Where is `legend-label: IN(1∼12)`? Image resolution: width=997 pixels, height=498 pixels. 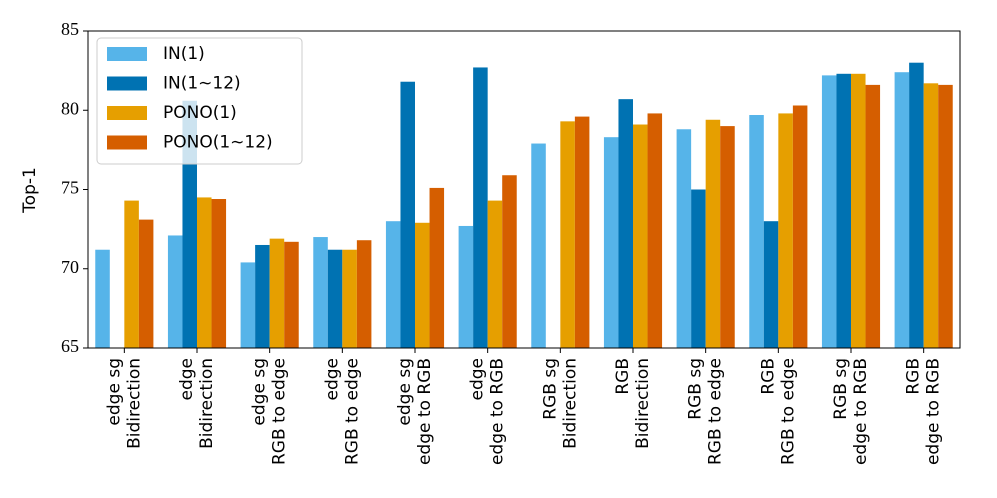
legend-label: IN(1∼12) is located at coordinates (202, 84).